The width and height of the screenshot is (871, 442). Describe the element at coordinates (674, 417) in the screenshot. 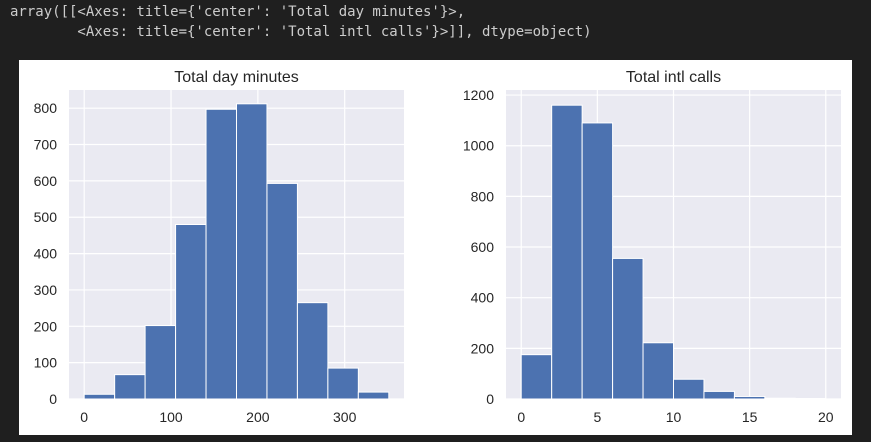

I see `x-tick-label: 10` at that location.